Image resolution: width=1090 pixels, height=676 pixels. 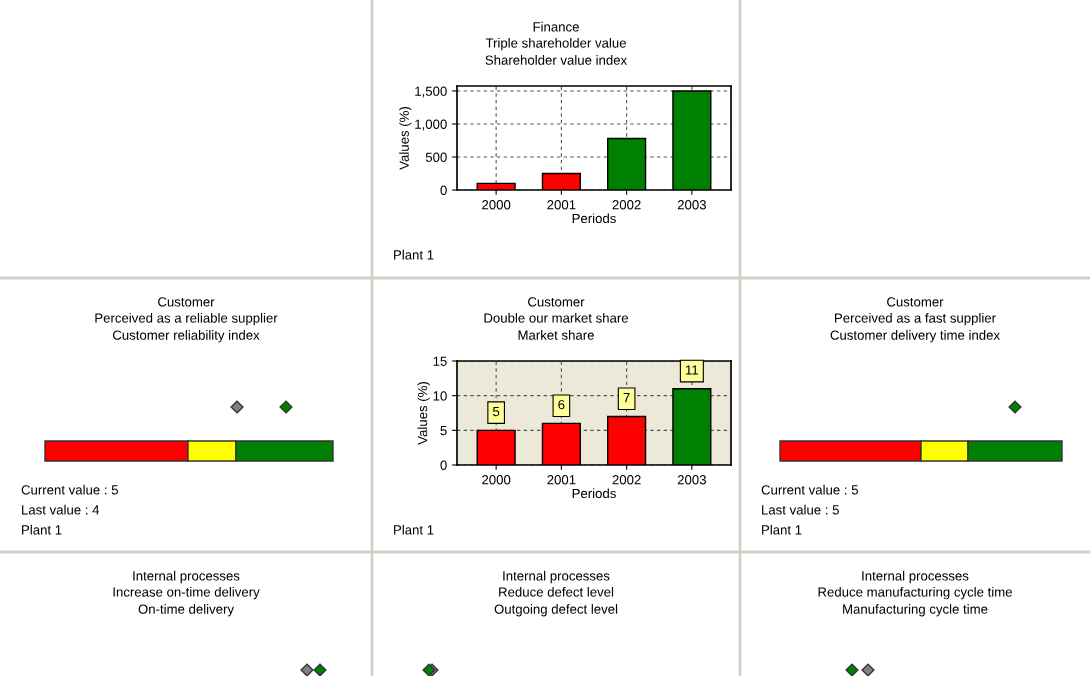 What do you see at coordinates (496, 411) in the screenshot?
I see `data-label: 5` at bounding box center [496, 411].